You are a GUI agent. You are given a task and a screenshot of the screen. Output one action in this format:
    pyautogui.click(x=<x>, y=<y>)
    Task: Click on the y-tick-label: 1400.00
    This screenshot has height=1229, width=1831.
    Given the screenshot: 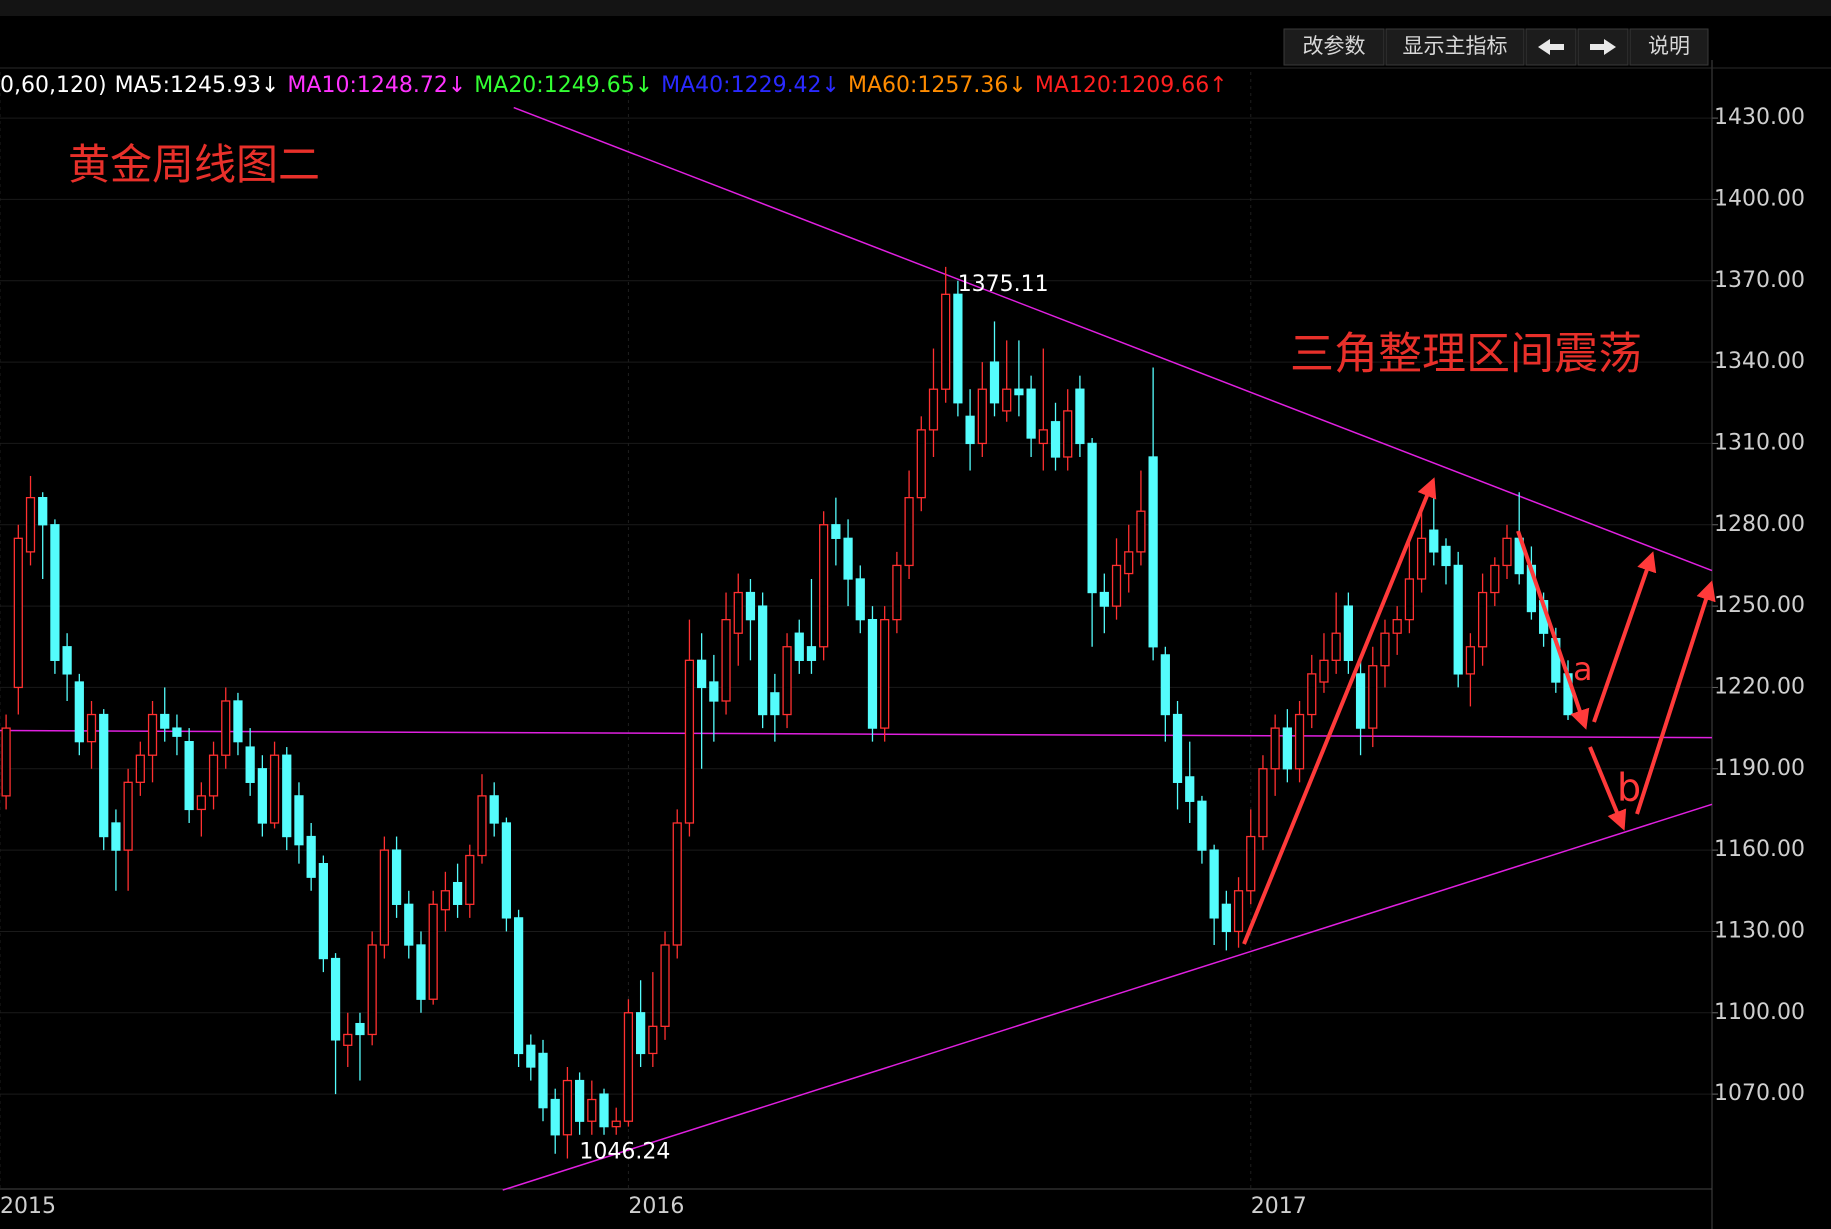 What is the action you would take?
    pyautogui.click(x=1759, y=198)
    